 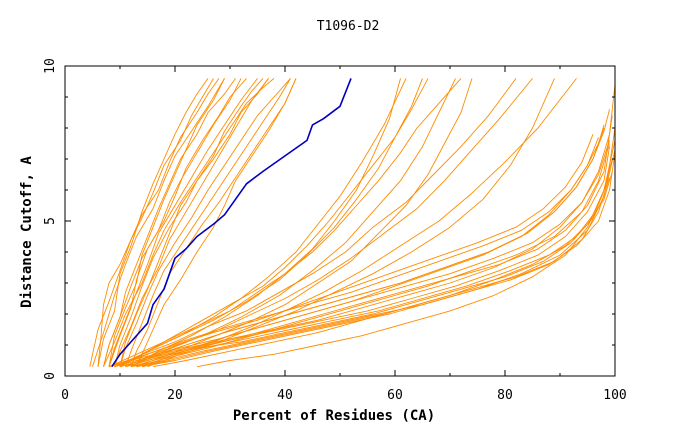 I want to click on x-tick-label-0: 0, so click(x=65, y=395).